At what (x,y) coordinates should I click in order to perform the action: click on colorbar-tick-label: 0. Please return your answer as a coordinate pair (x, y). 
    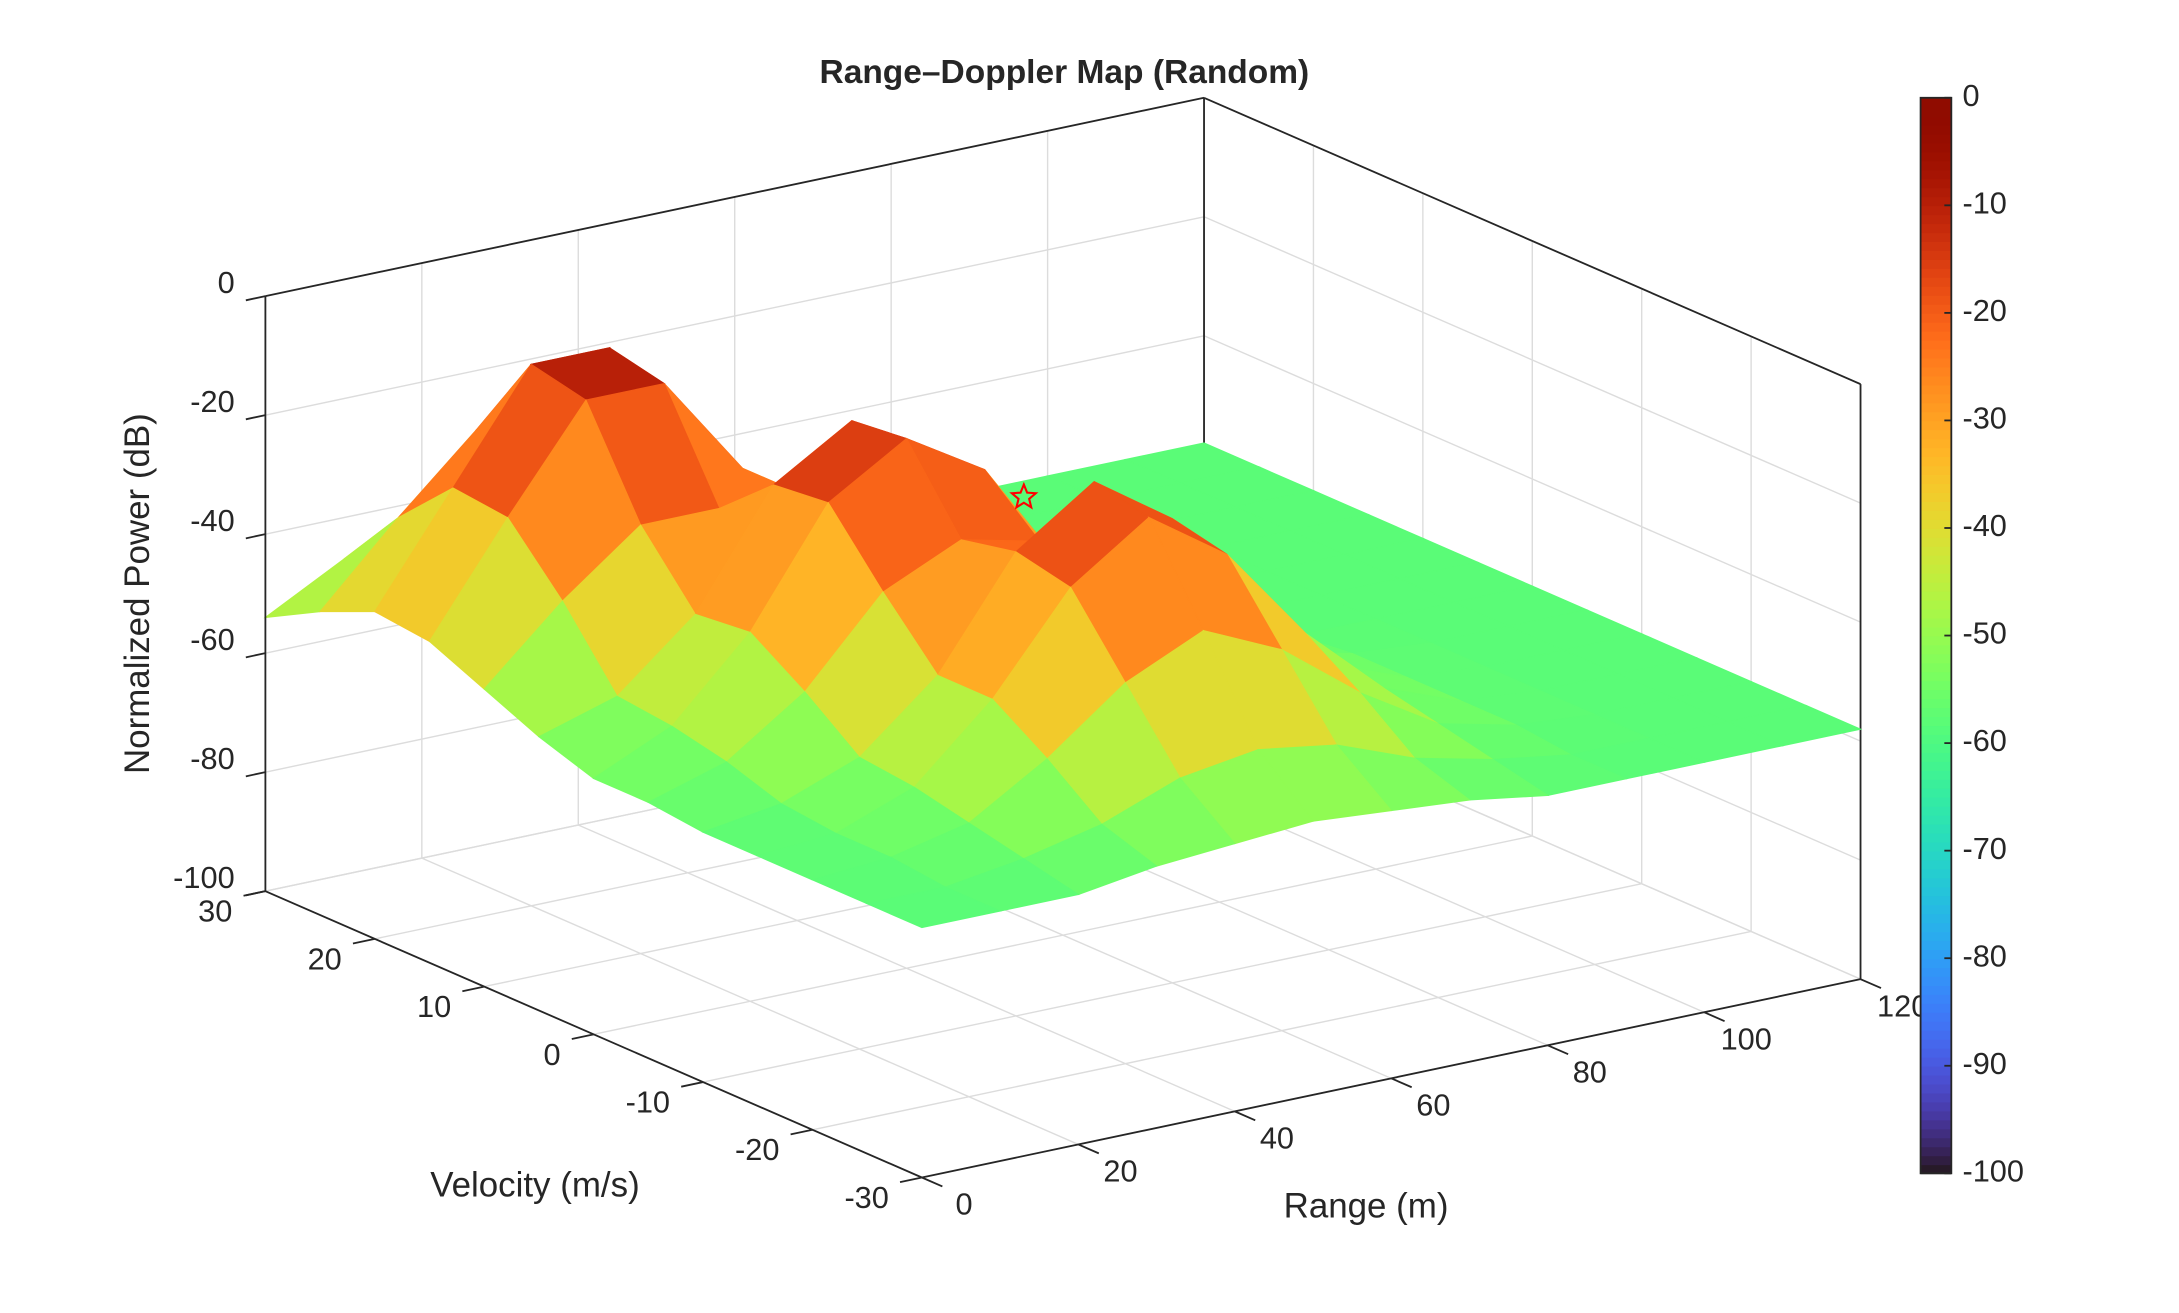
    Looking at the image, I should click on (1970, 95).